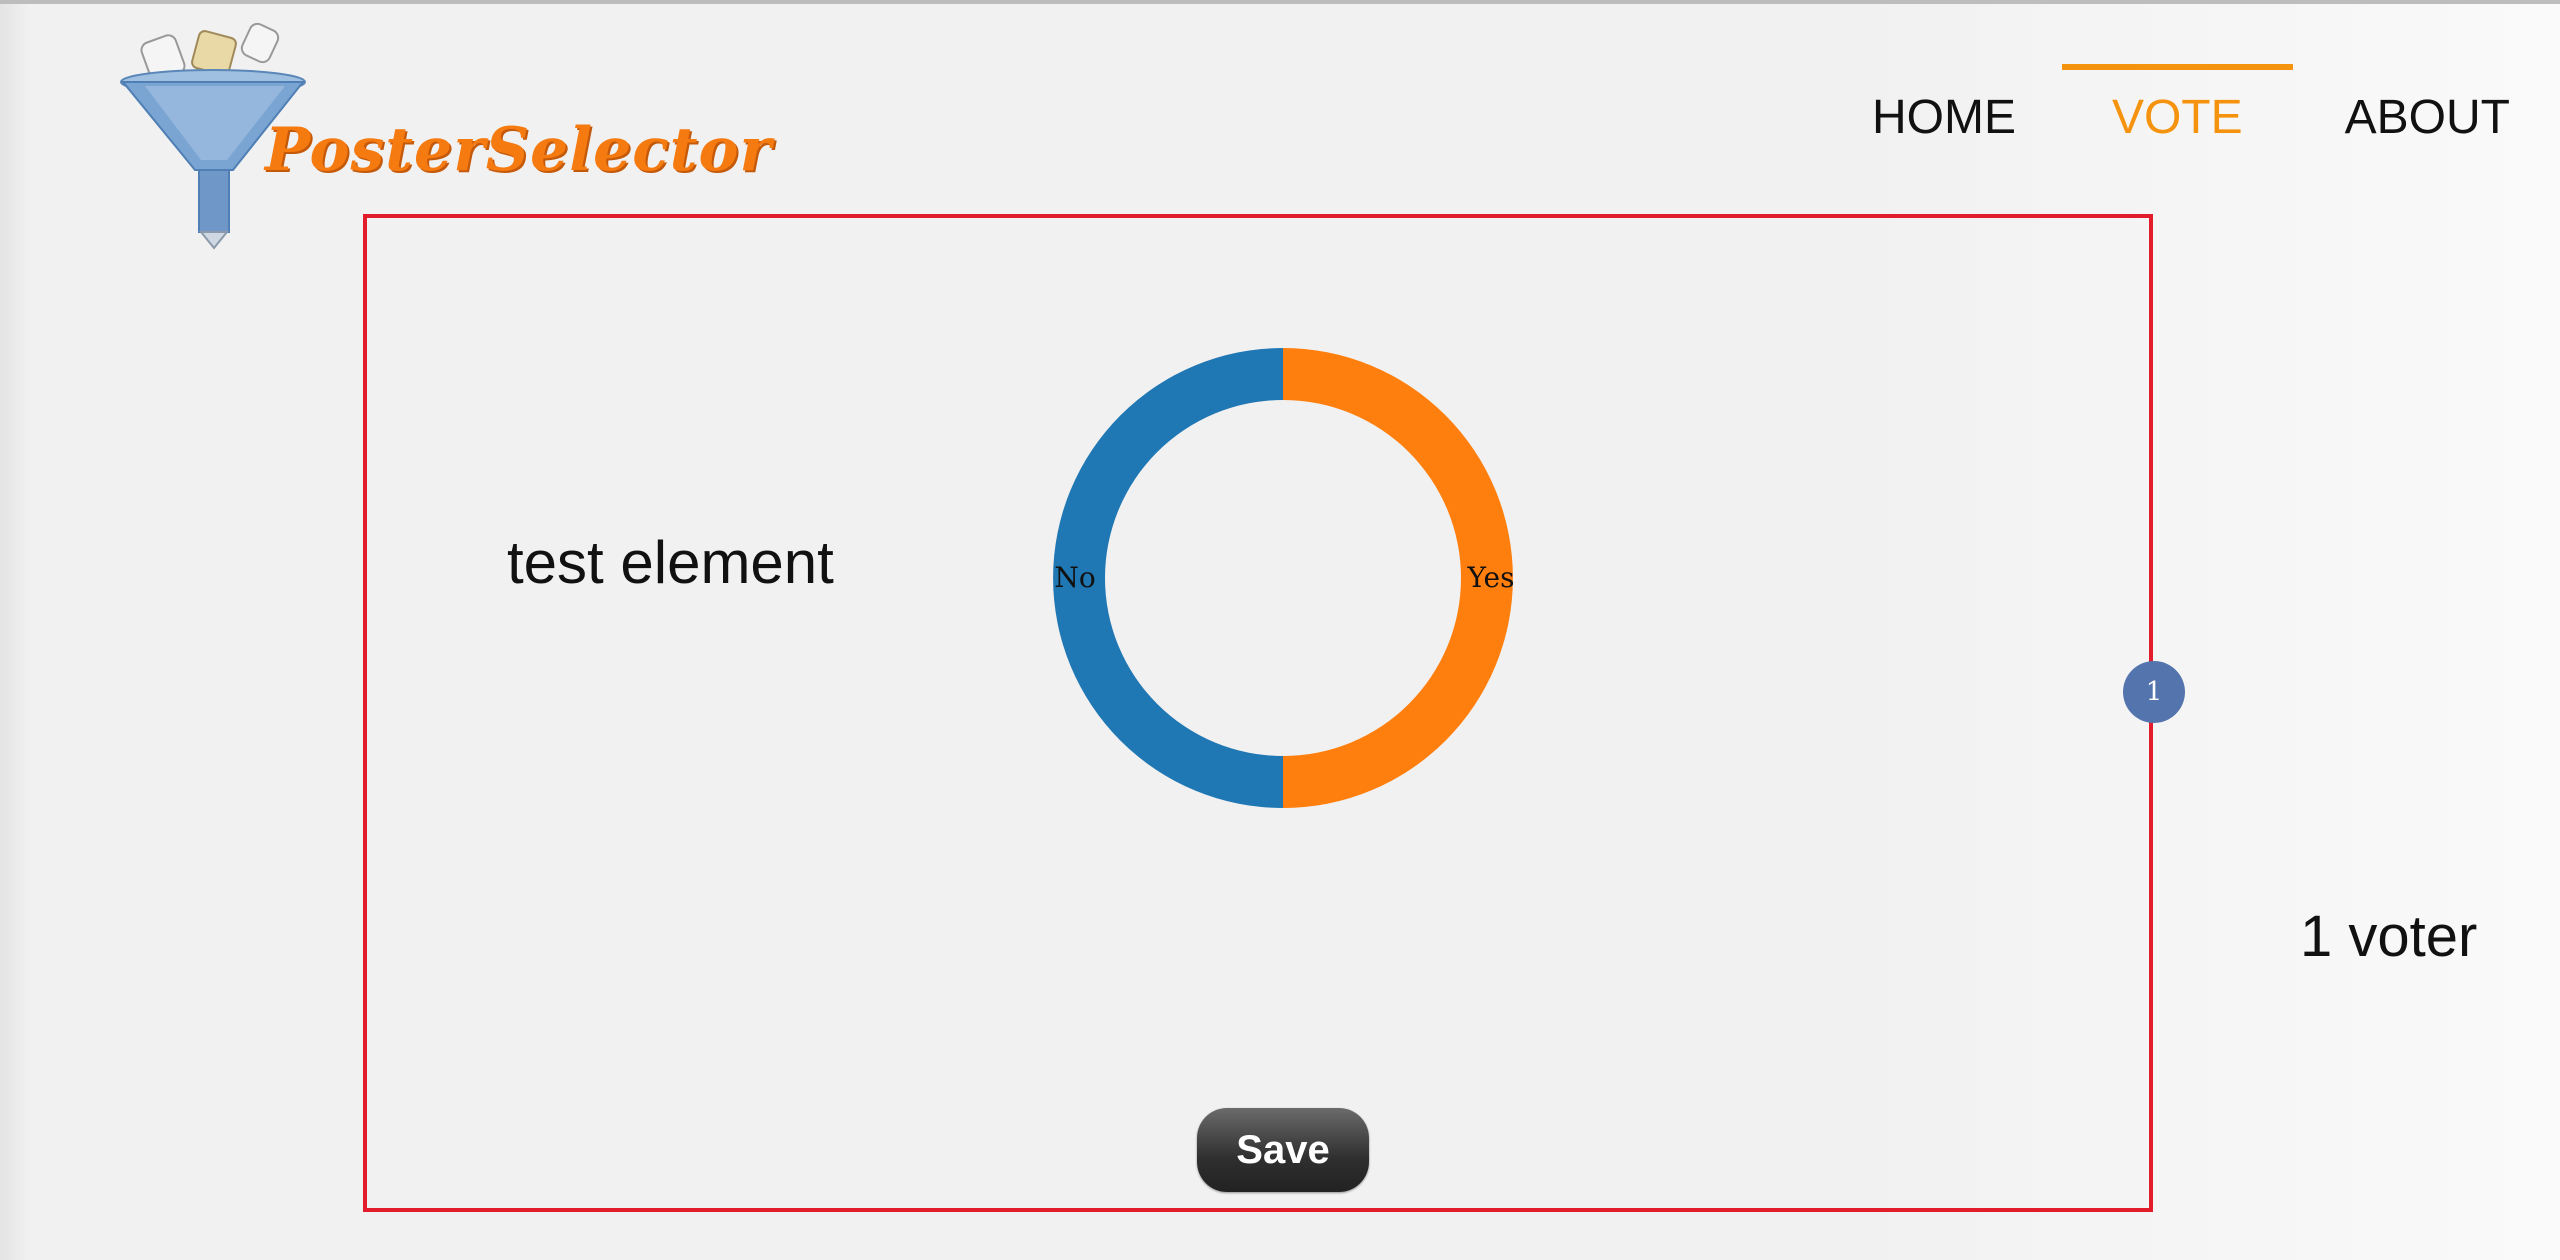  Describe the element at coordinates (1490, 577) in the screenshot. I see `donut-label-yes: Yes` at that location.